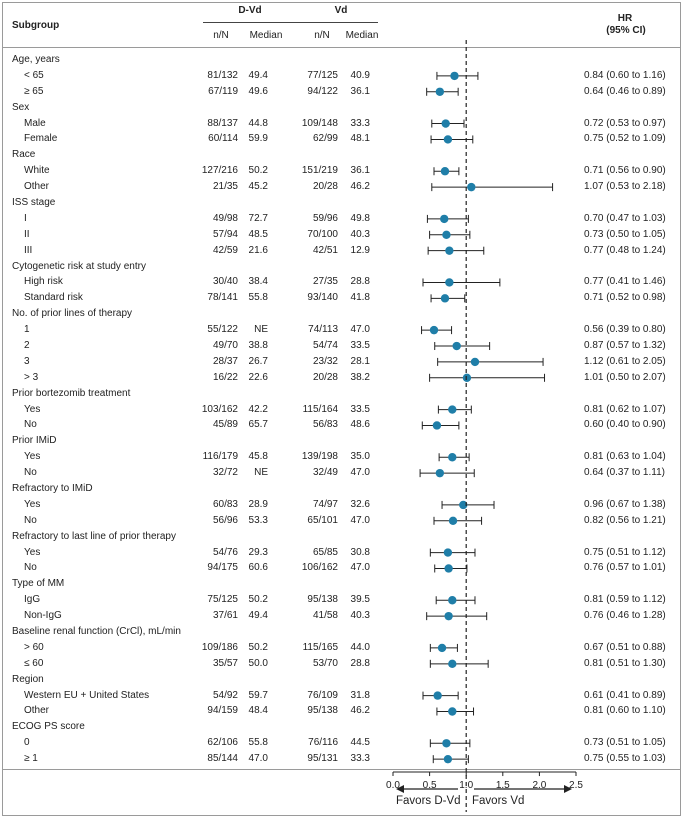 The width and height of the screenshot is (685, 820). I want to click on dvd-events: 75/125, so click(222, 600).